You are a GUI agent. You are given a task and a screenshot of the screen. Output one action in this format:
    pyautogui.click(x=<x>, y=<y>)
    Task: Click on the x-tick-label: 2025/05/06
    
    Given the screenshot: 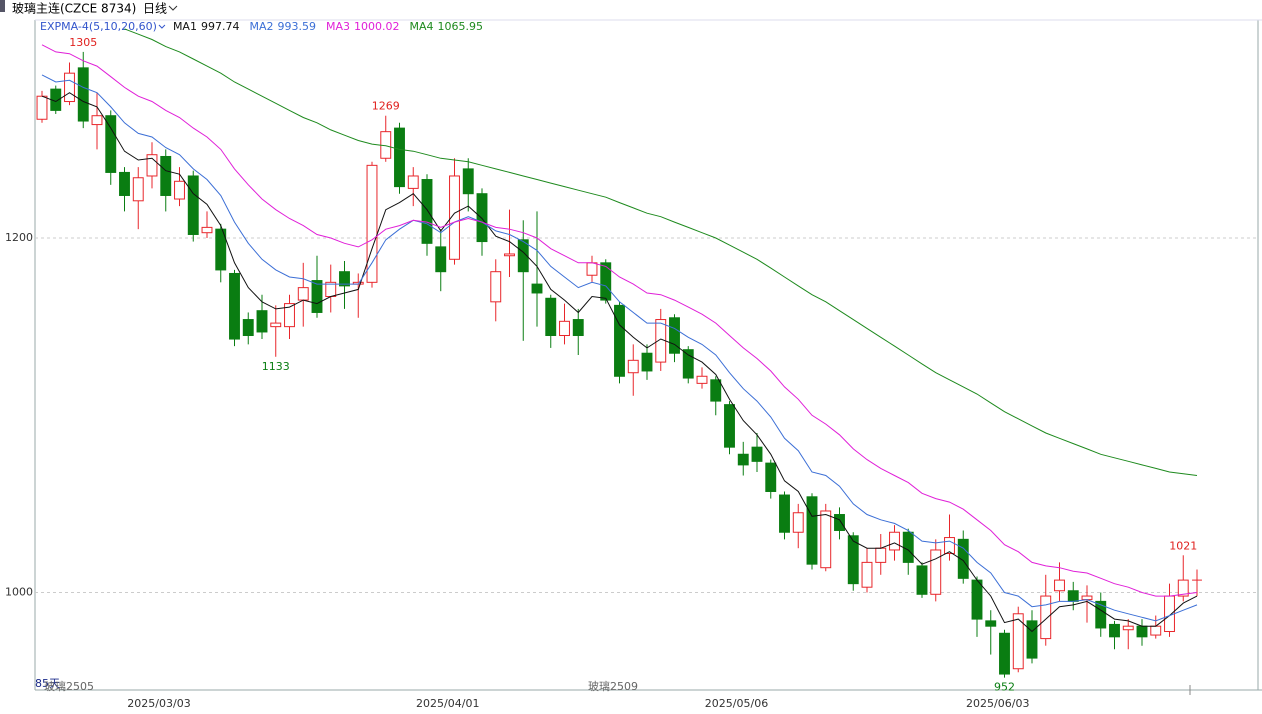 What is the action you would take?
    pyautogui.click(x=736, y=703)
    